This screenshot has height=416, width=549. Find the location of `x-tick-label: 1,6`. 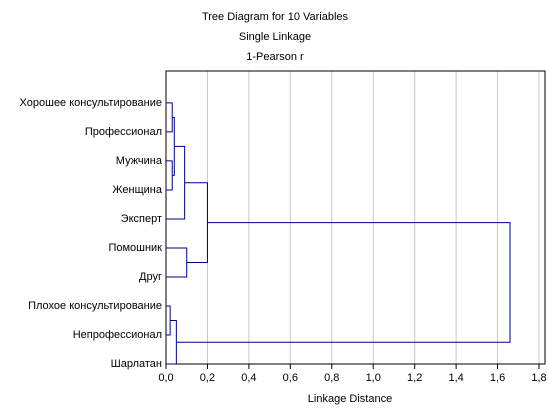

x-tick-label: 1,6 is located at coordinates (497, 378).